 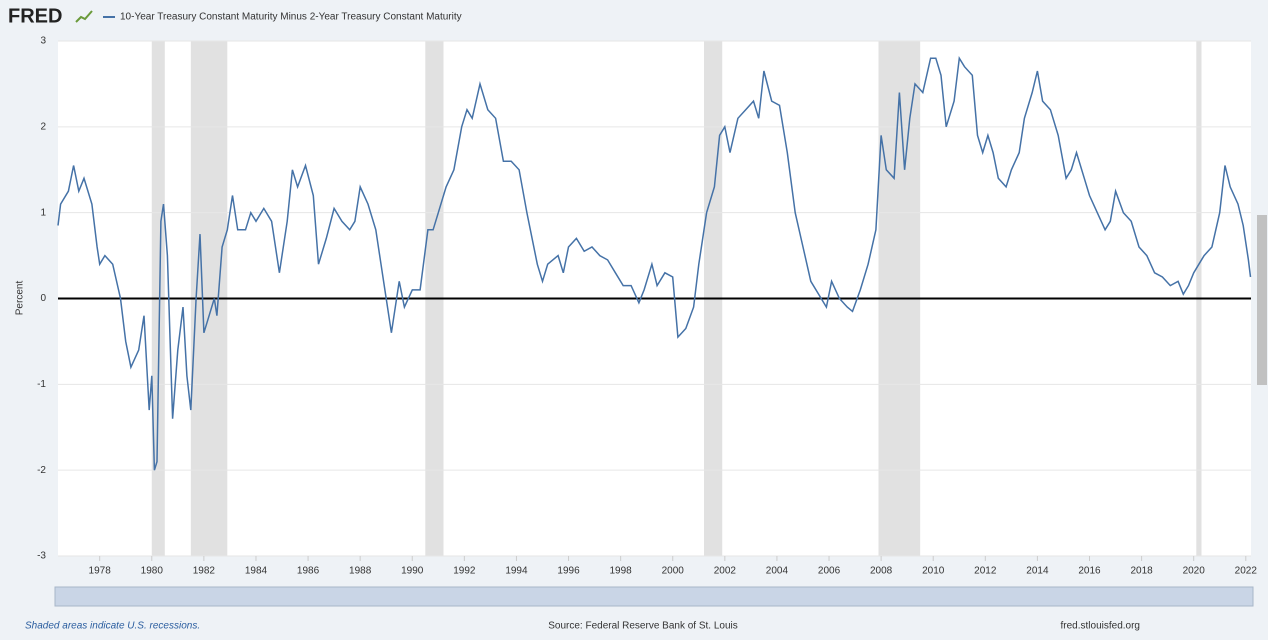 What do you see at coordinates (1141, 571) in the screenshot?
I see `x-tick-label: 2018` at bounding box center [1141, 571].